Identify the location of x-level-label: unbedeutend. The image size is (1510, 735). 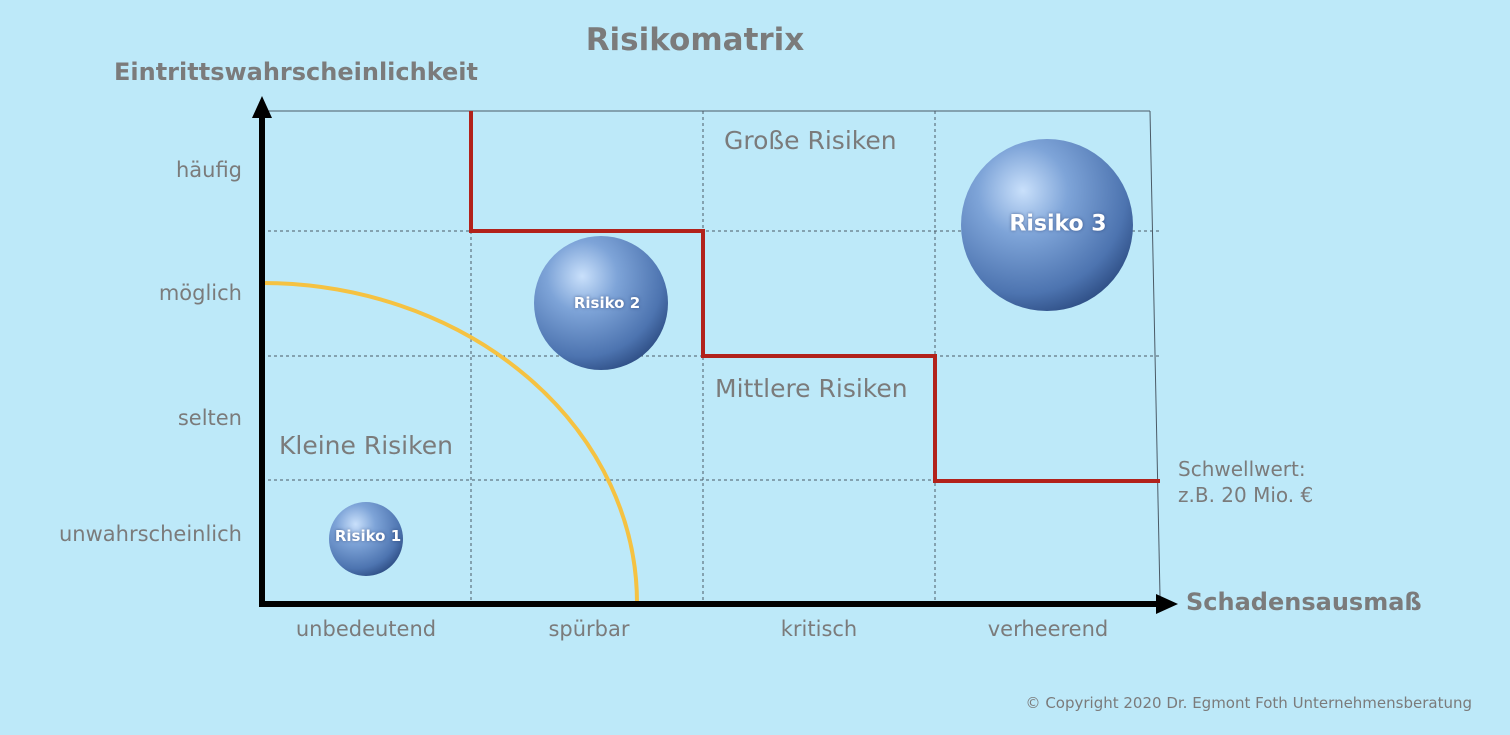
(366, 629).